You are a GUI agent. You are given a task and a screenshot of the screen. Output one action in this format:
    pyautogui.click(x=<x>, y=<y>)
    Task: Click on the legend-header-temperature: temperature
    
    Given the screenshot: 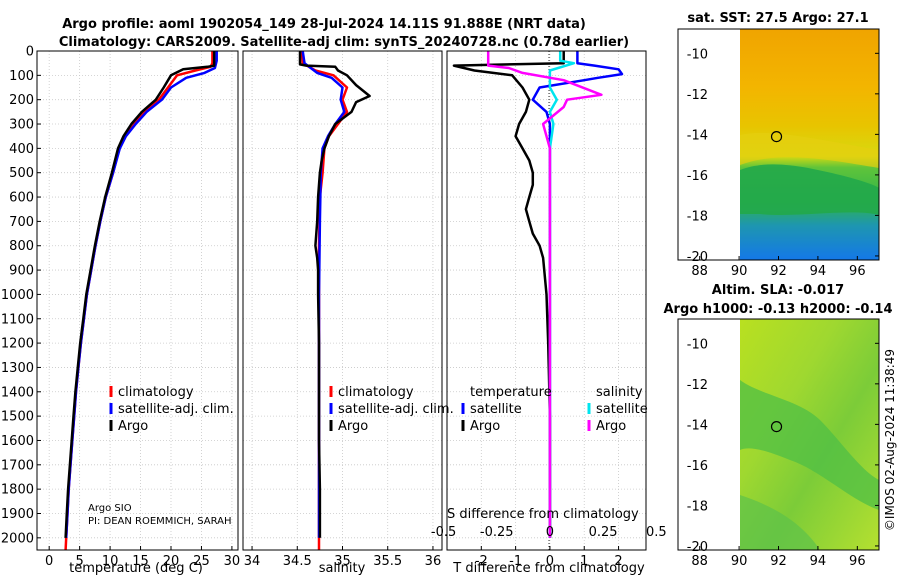 What is the action you would take?
    pyautogui.click(x=511, y=392)
    